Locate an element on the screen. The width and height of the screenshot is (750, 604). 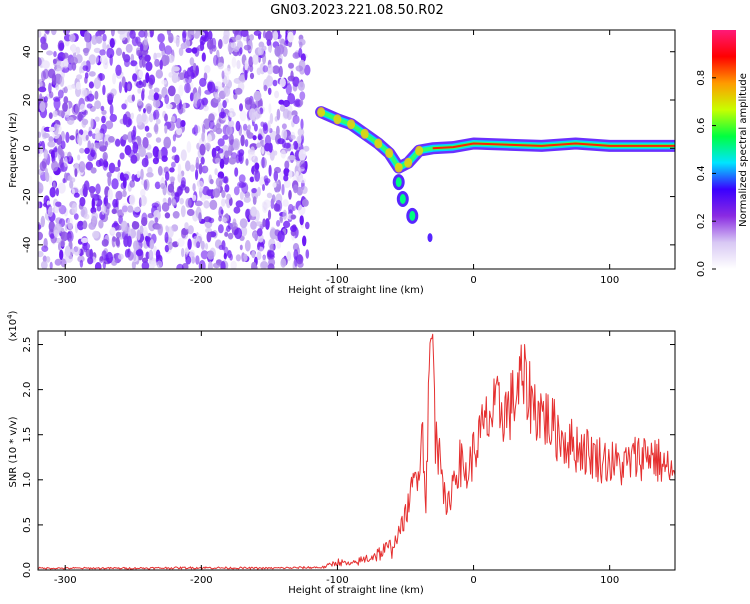
y-tick-label: -40 is located at coordinates (27, 245).